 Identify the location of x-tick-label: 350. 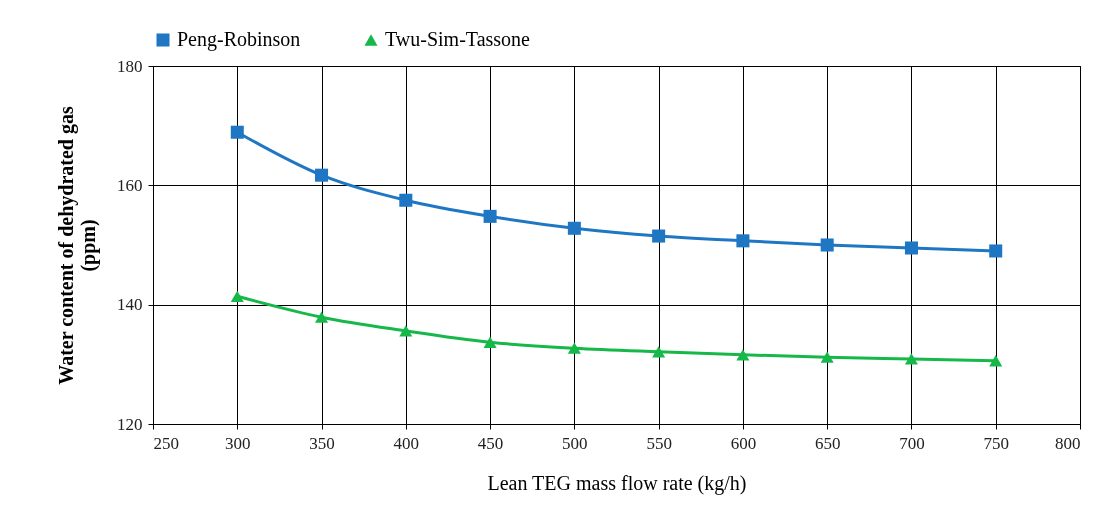
(322, 443).